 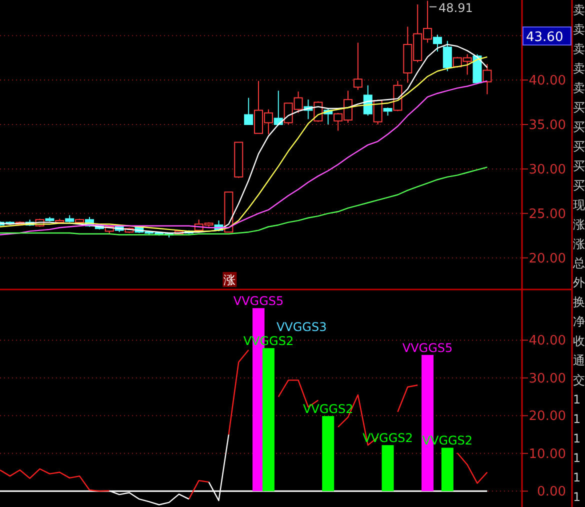 What do you see at coordinates (578, 263) in the screenshot?
I see `text: 总` at bounding box center [578, 263].